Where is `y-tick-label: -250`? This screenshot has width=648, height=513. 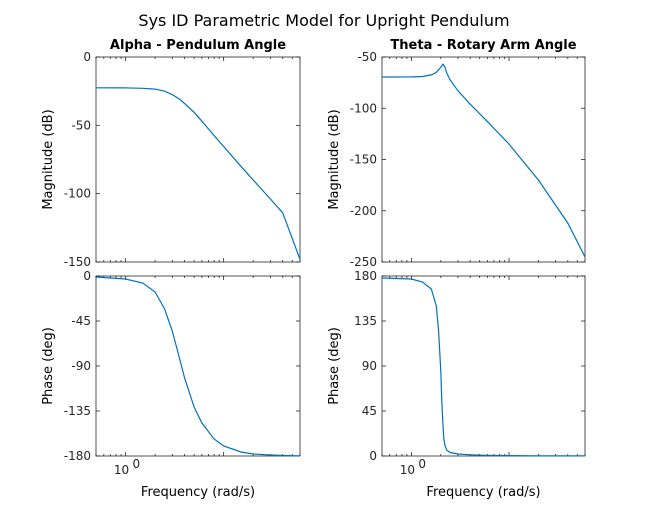
y-tick-label: -250 is located at coordinates (363, 262).